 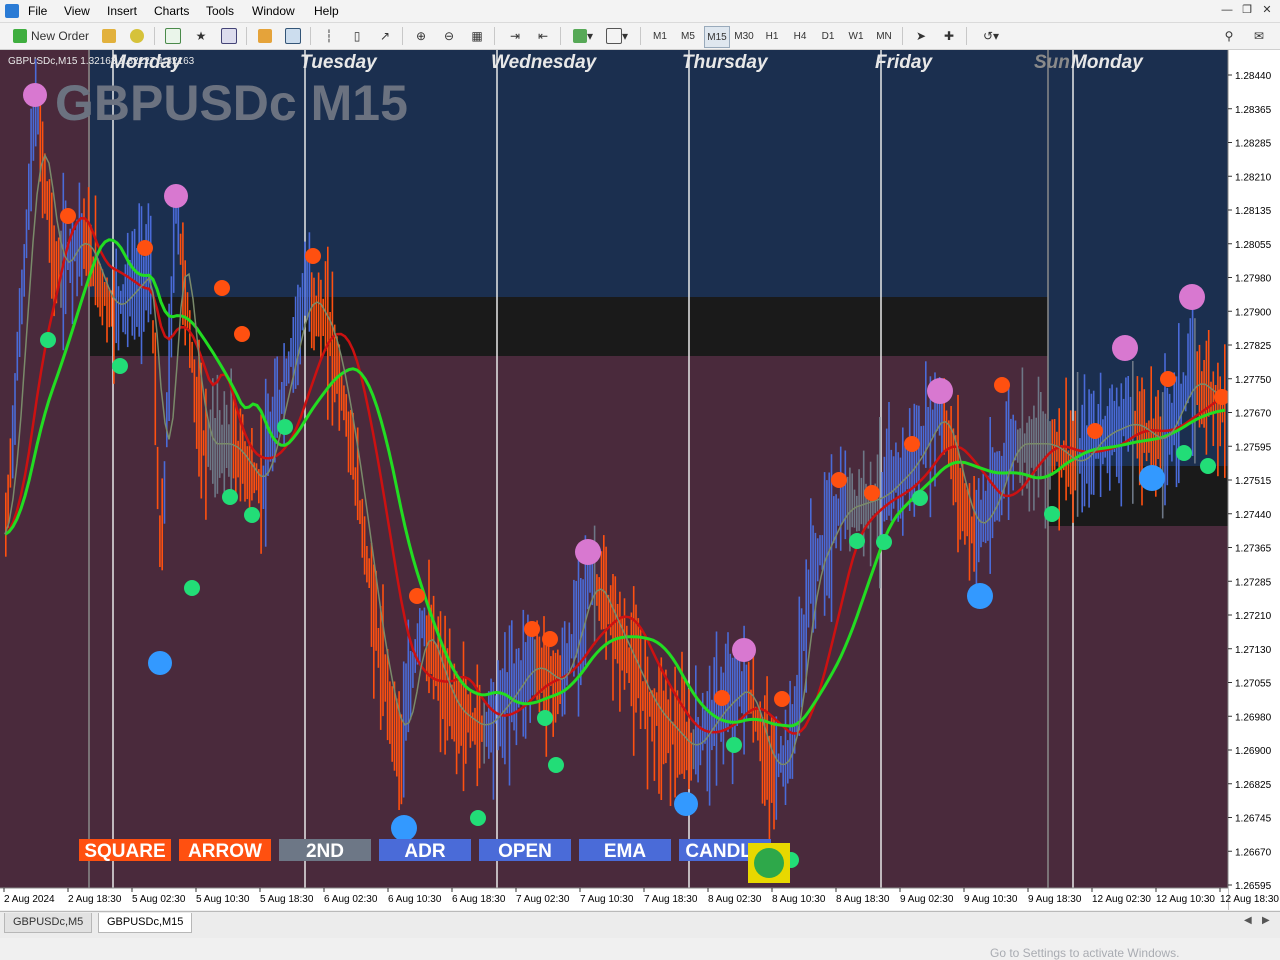 What do you see at coordinates (660, 36) in the screenshot?
I see `timeframe-m1: M1` at bounding box center [660, 36].